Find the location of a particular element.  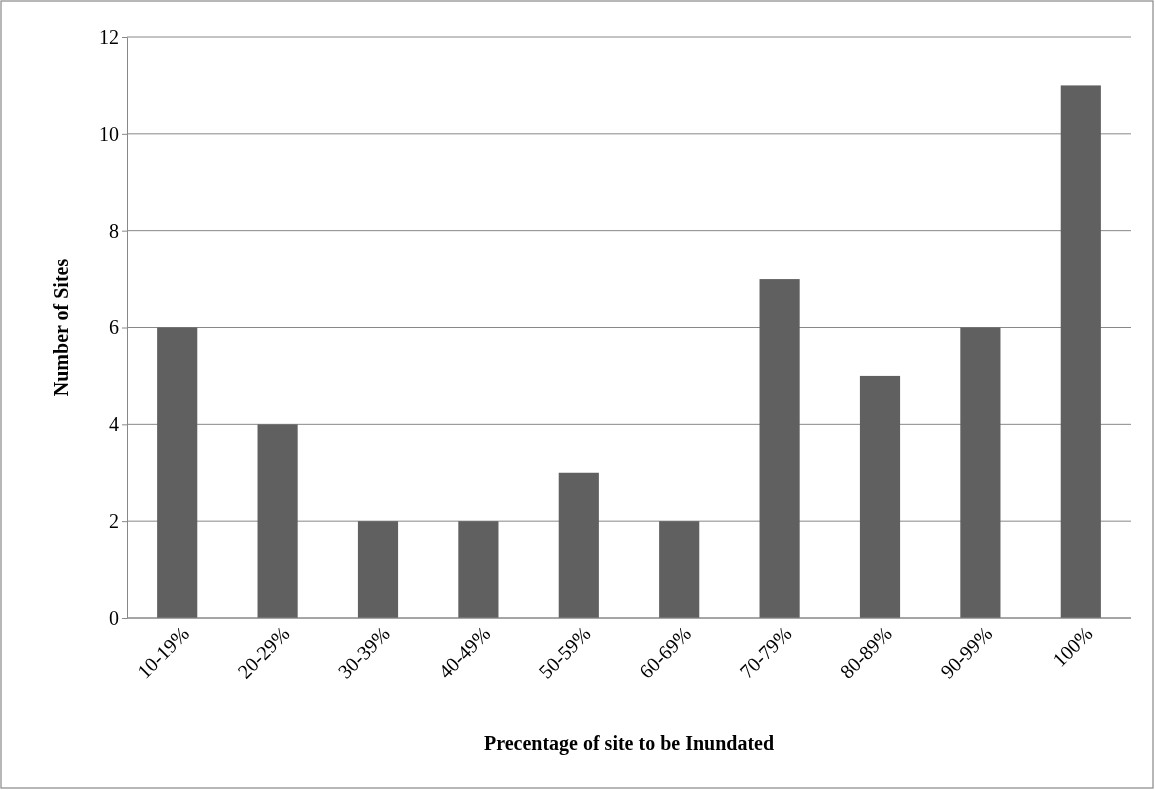

x-axis-title: Precentage of site to be Inundated is located at coordinates (629, 743).